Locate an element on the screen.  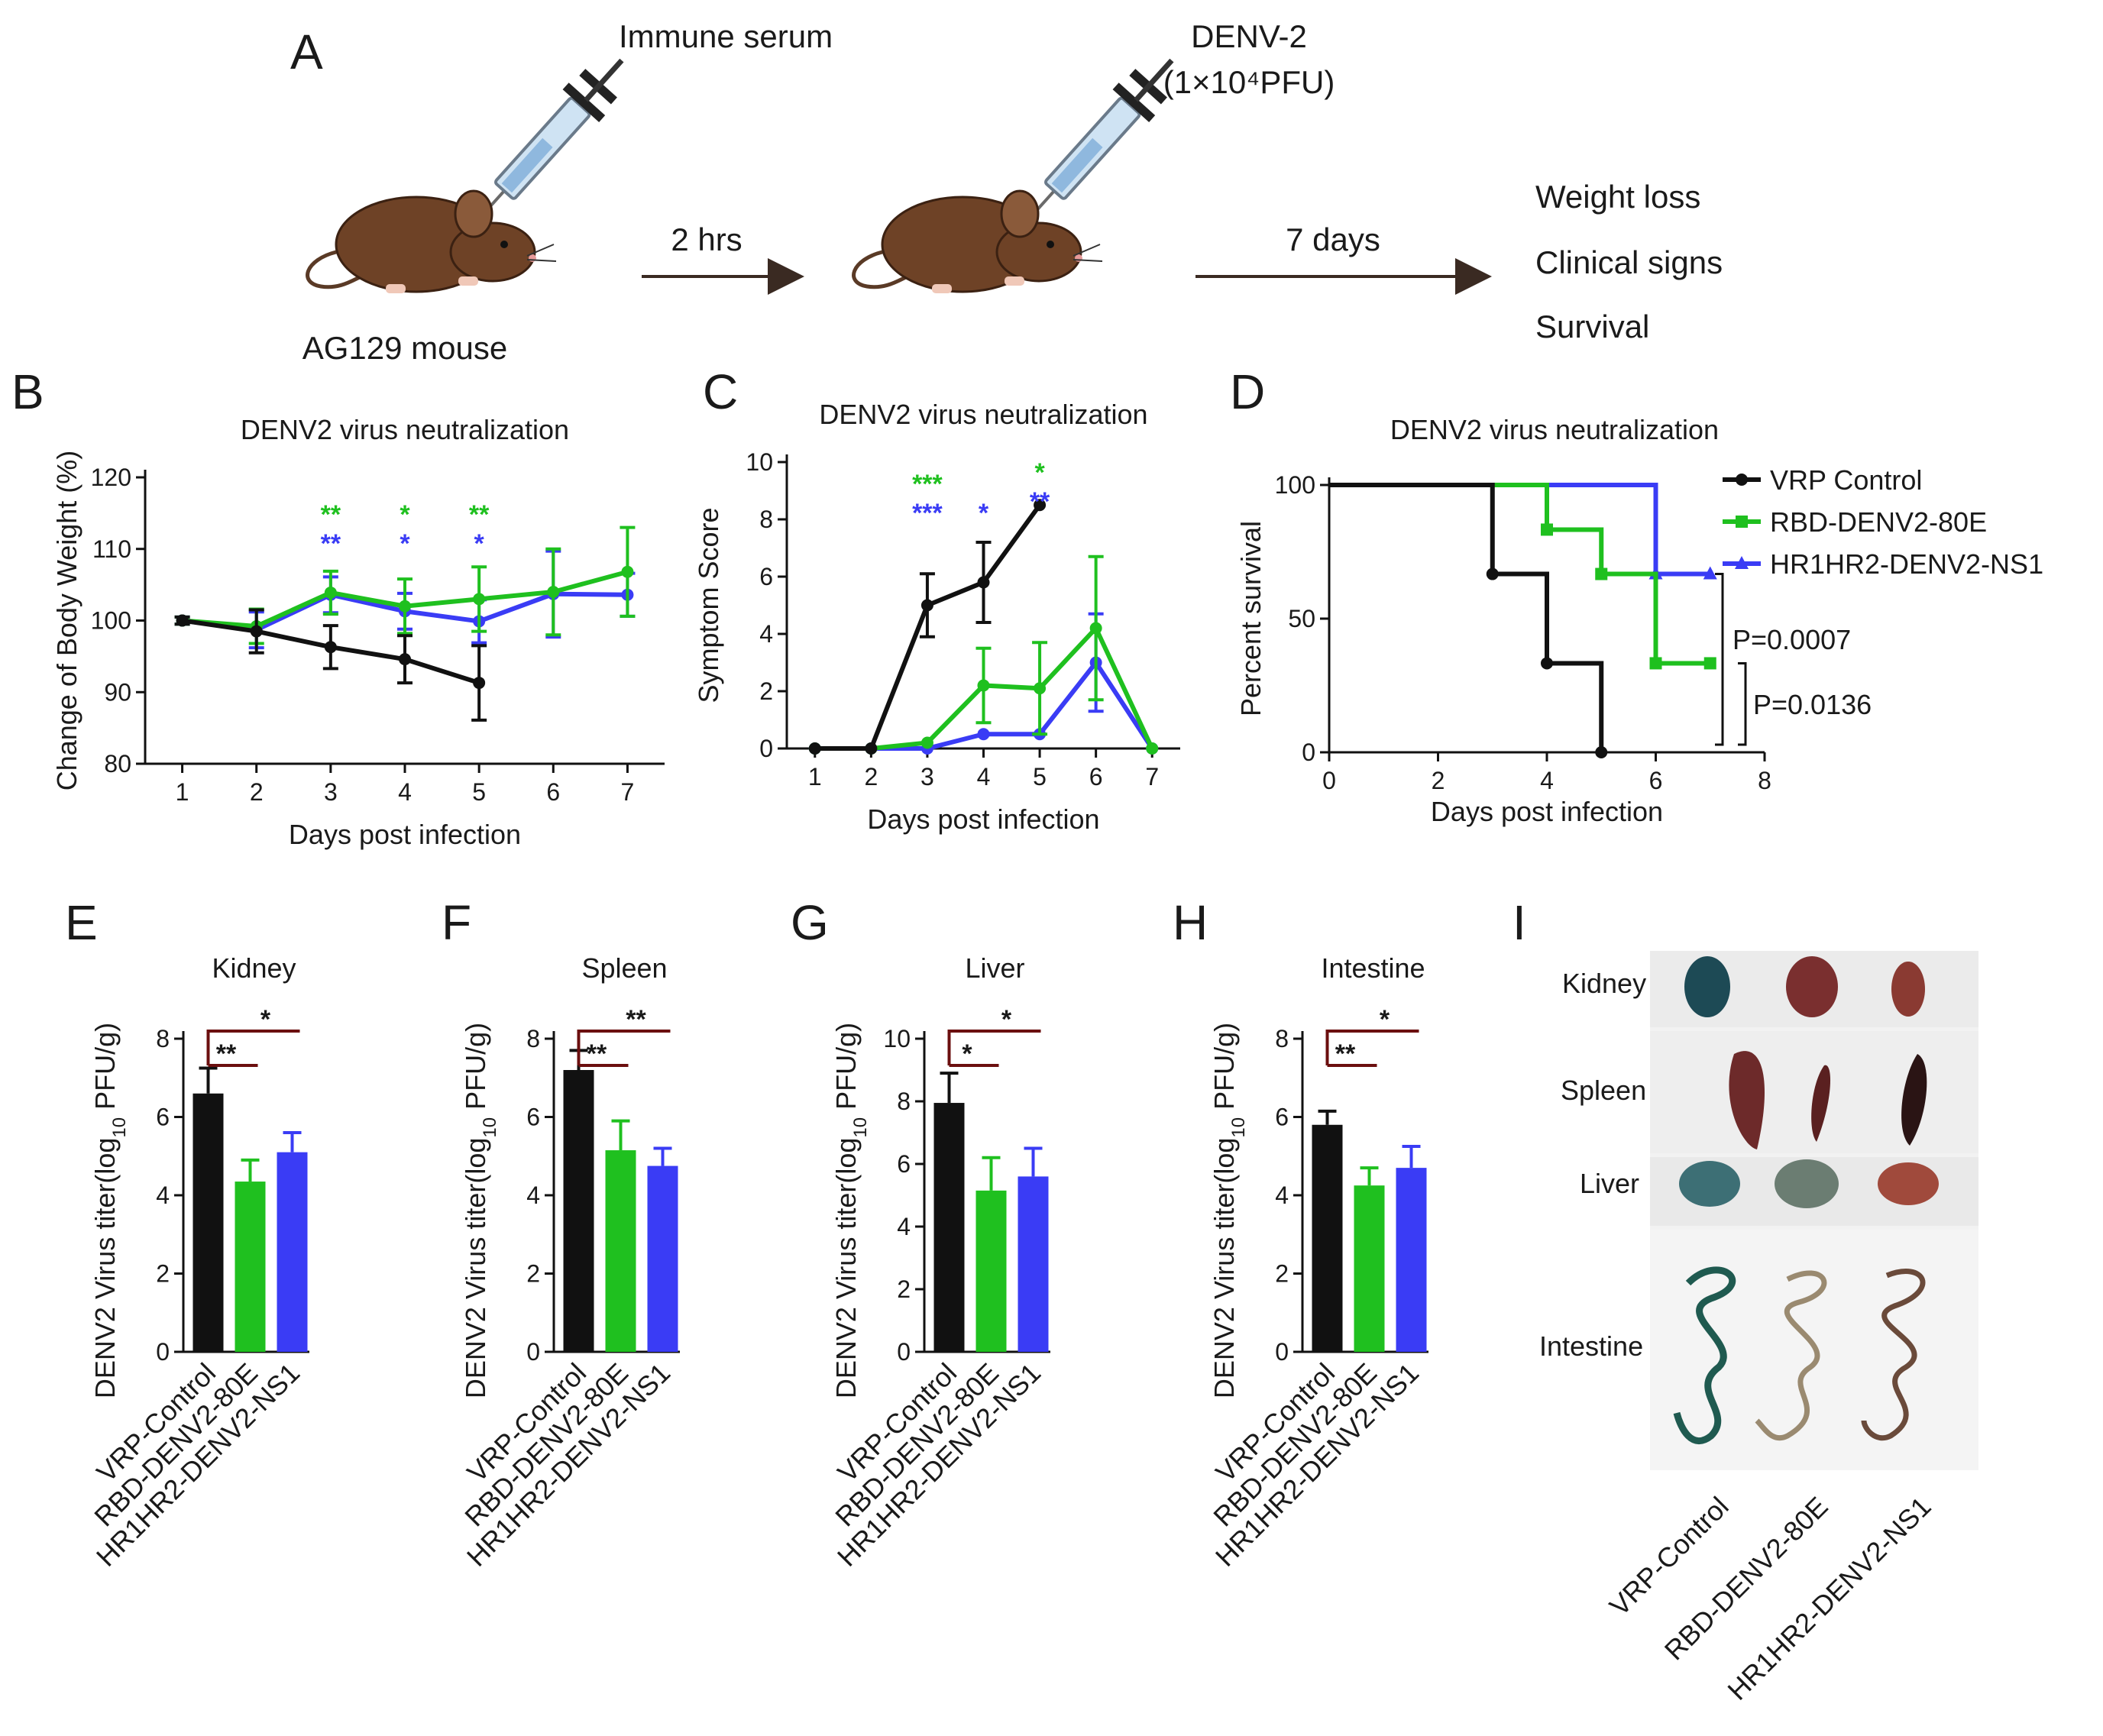
schematic: Immune serum DENV-2 (1×10⁴PFU) is located at coordinates (1013, 192).